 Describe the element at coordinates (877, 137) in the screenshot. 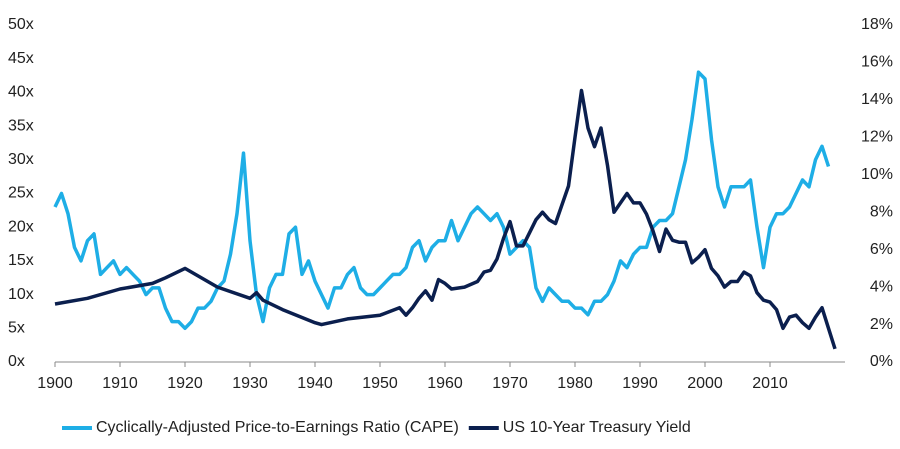

I see `y2-tick-label: 12%` at that location.